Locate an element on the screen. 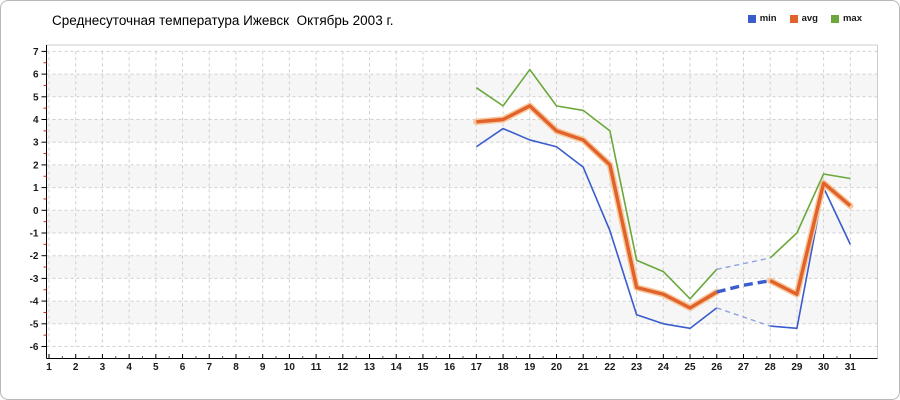 The width and height of the screenshot is (900, 400). x-tick-label: 30 is located at coordinates (824, 367).